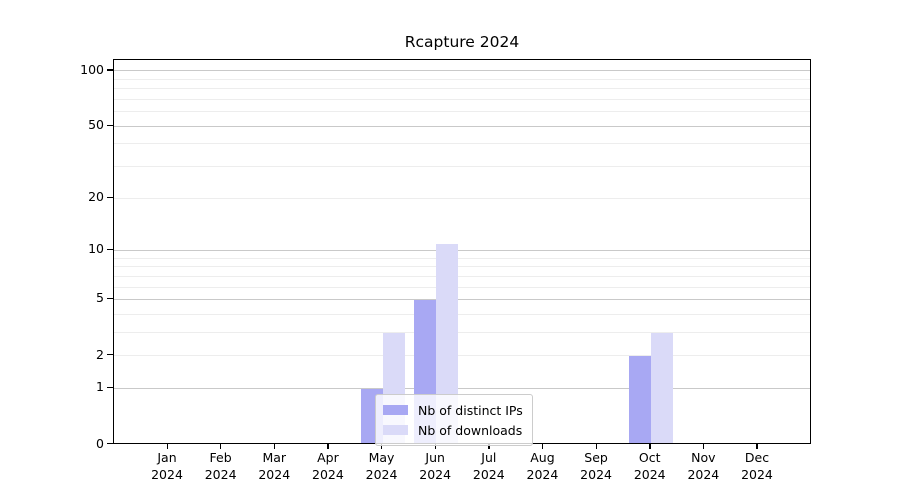 This screenshot has width=900, height=500. I want to click on legend: Nb of distinct IPs Nb of downloads, so click(454, 420).